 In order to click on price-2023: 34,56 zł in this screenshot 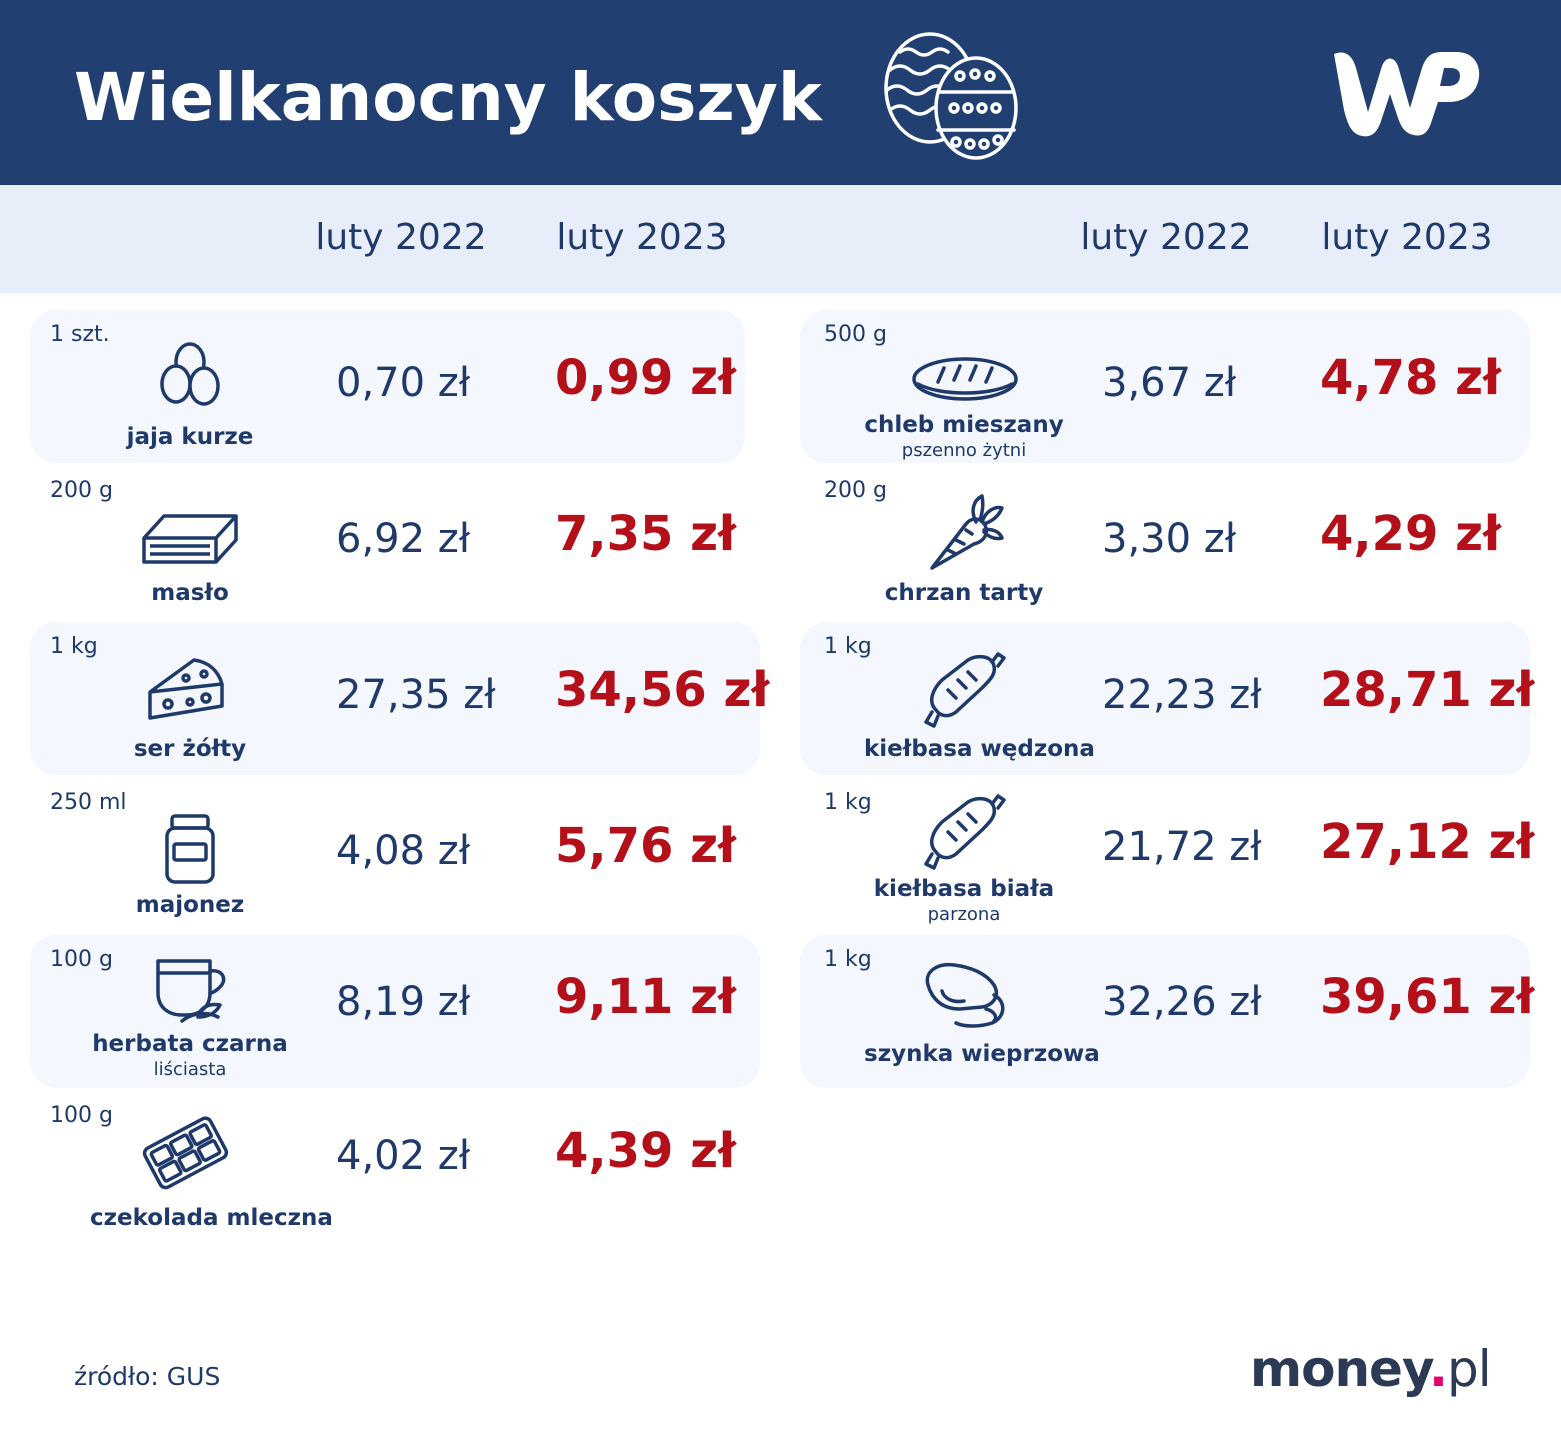, I will do `click(662, 690)`.